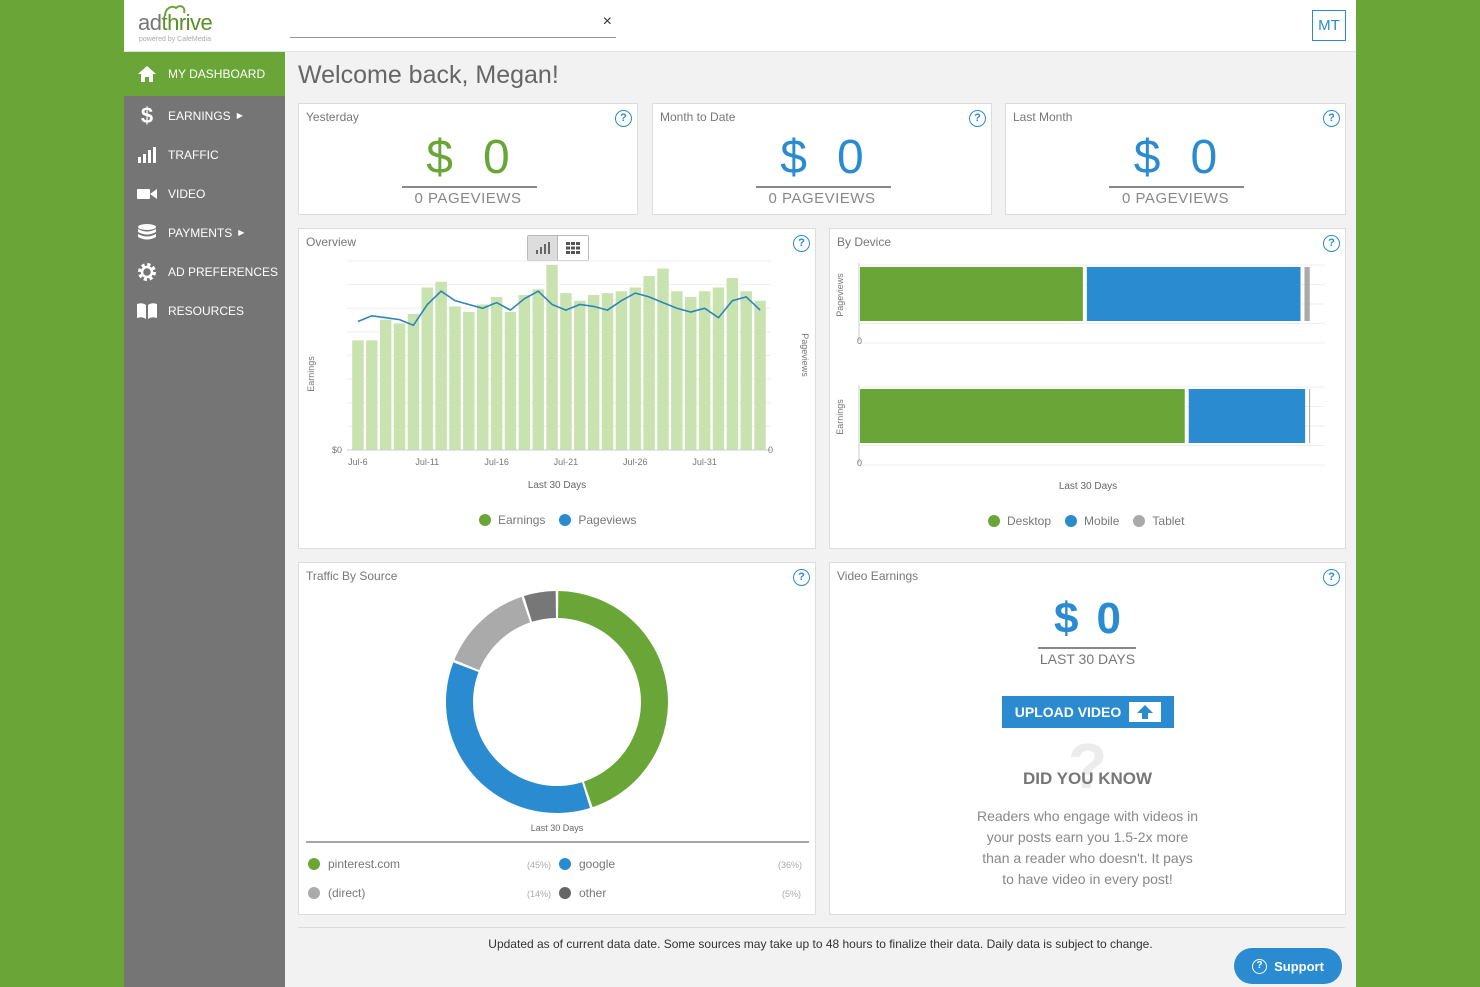 The width and height of the screenshot is (1480, 987). I want to click on source-item-google: google, so click(587, 864).